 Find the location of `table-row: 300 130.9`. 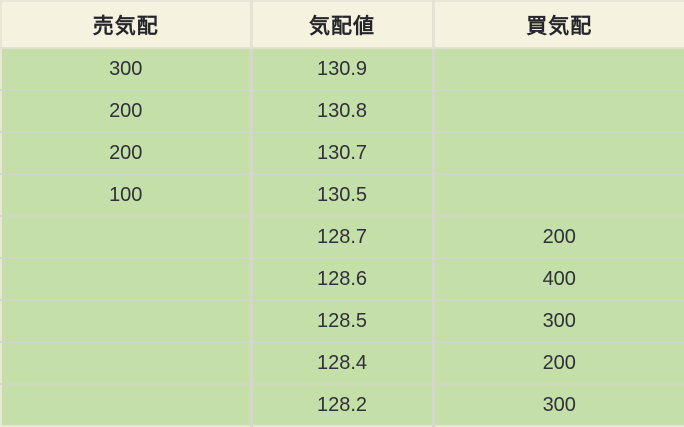

table-row: 300 130.9 is located at coordinates (342, 69).